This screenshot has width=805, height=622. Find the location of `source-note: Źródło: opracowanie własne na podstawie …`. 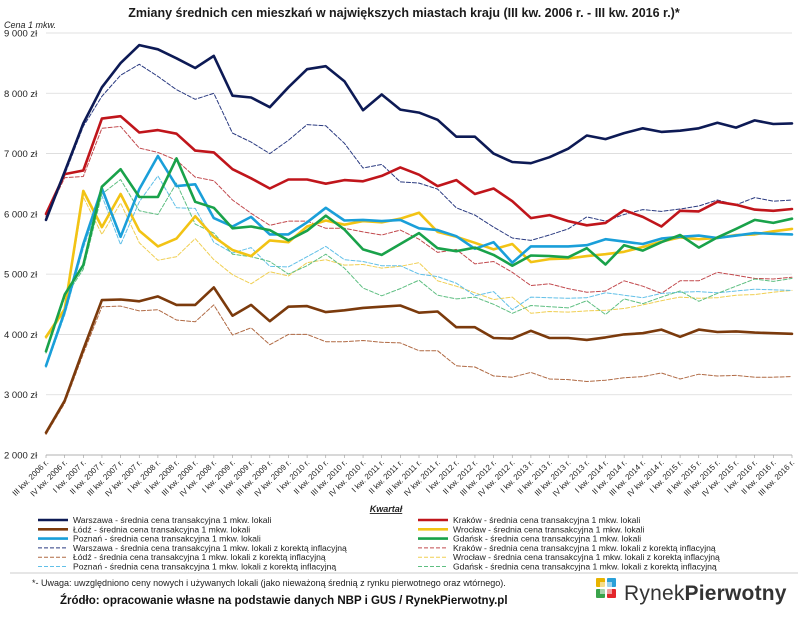

source-note: Źródło: opracowanie własne na podstawie … is located at coordinates (284, 600).